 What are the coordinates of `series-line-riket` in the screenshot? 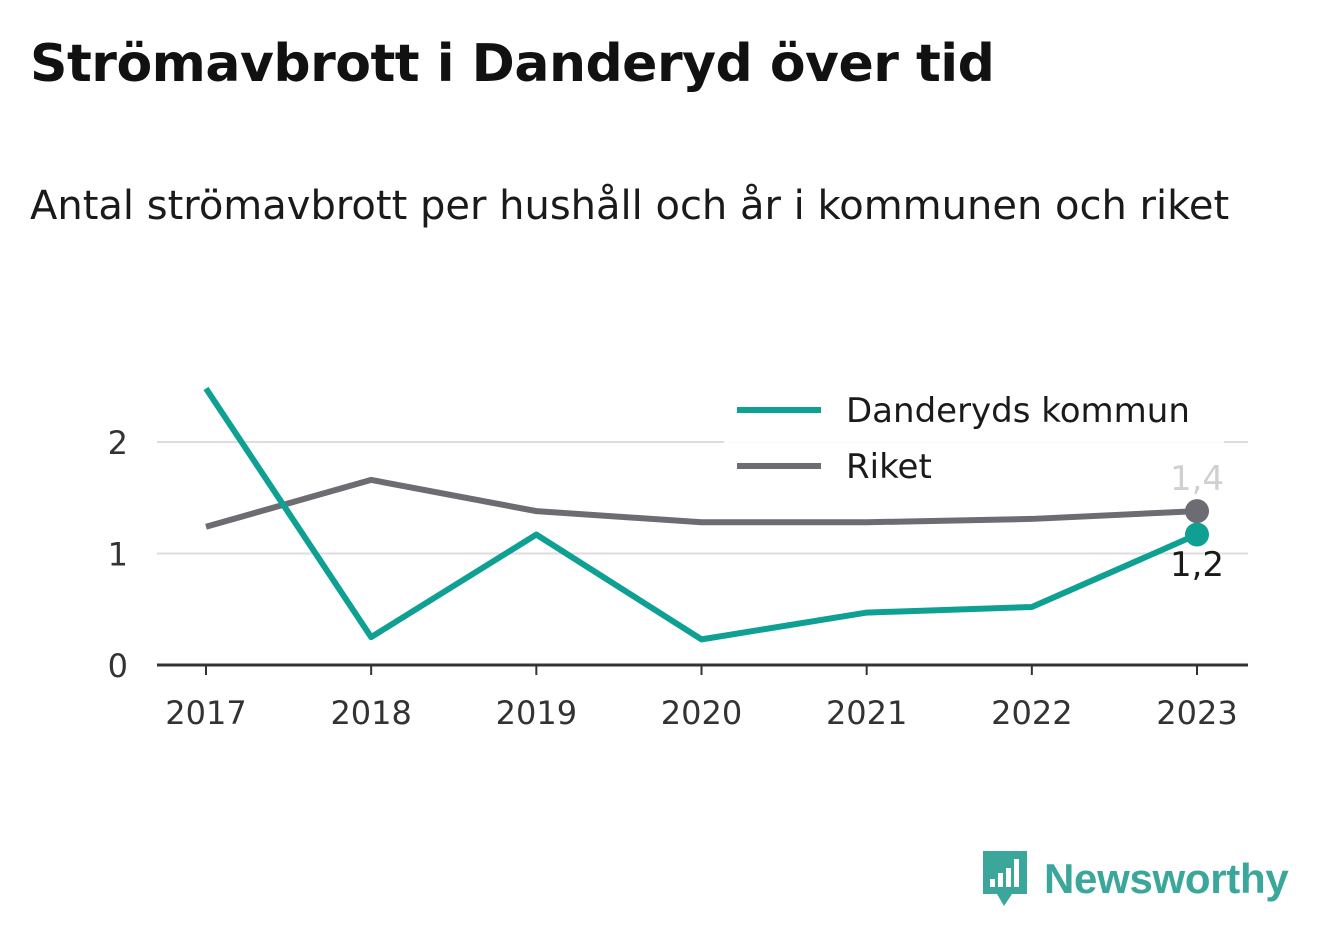 It's located at (701, 503).